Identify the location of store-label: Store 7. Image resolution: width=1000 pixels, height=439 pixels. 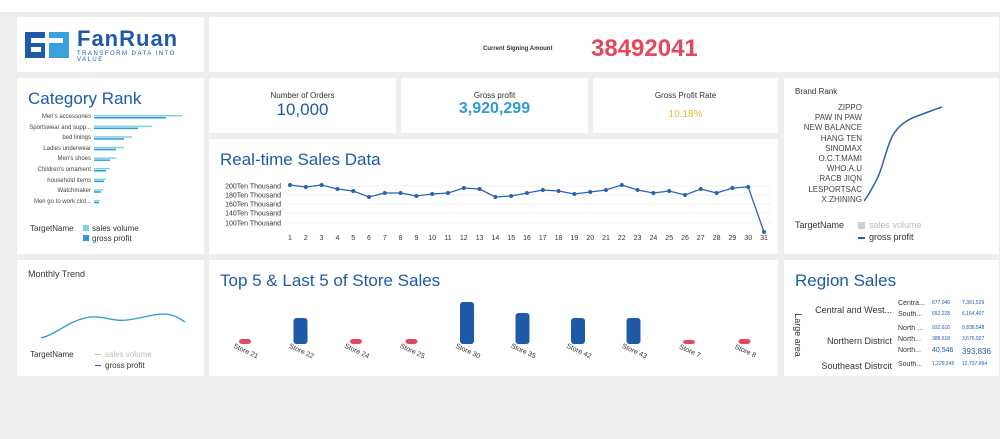
(690, 352).